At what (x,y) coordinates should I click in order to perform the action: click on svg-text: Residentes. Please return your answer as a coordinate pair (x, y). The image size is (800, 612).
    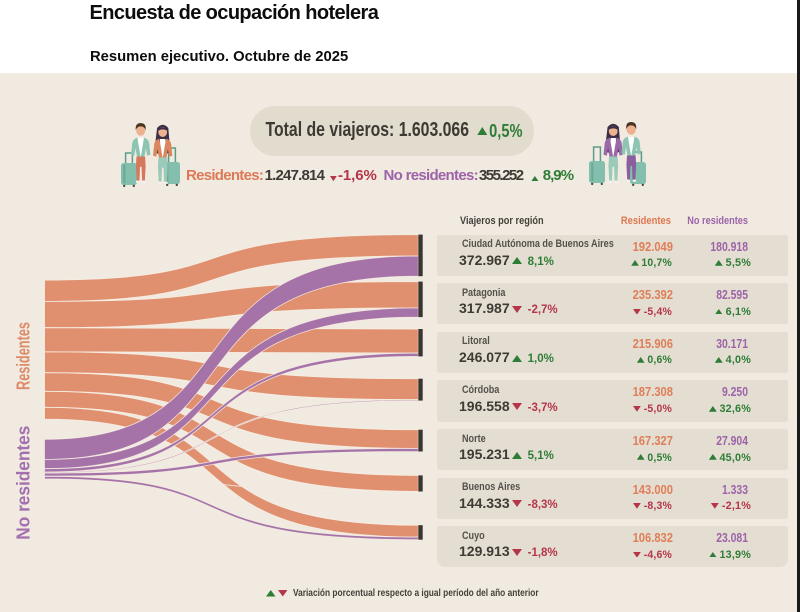
    Looking at the image, I should click on (24, 356).